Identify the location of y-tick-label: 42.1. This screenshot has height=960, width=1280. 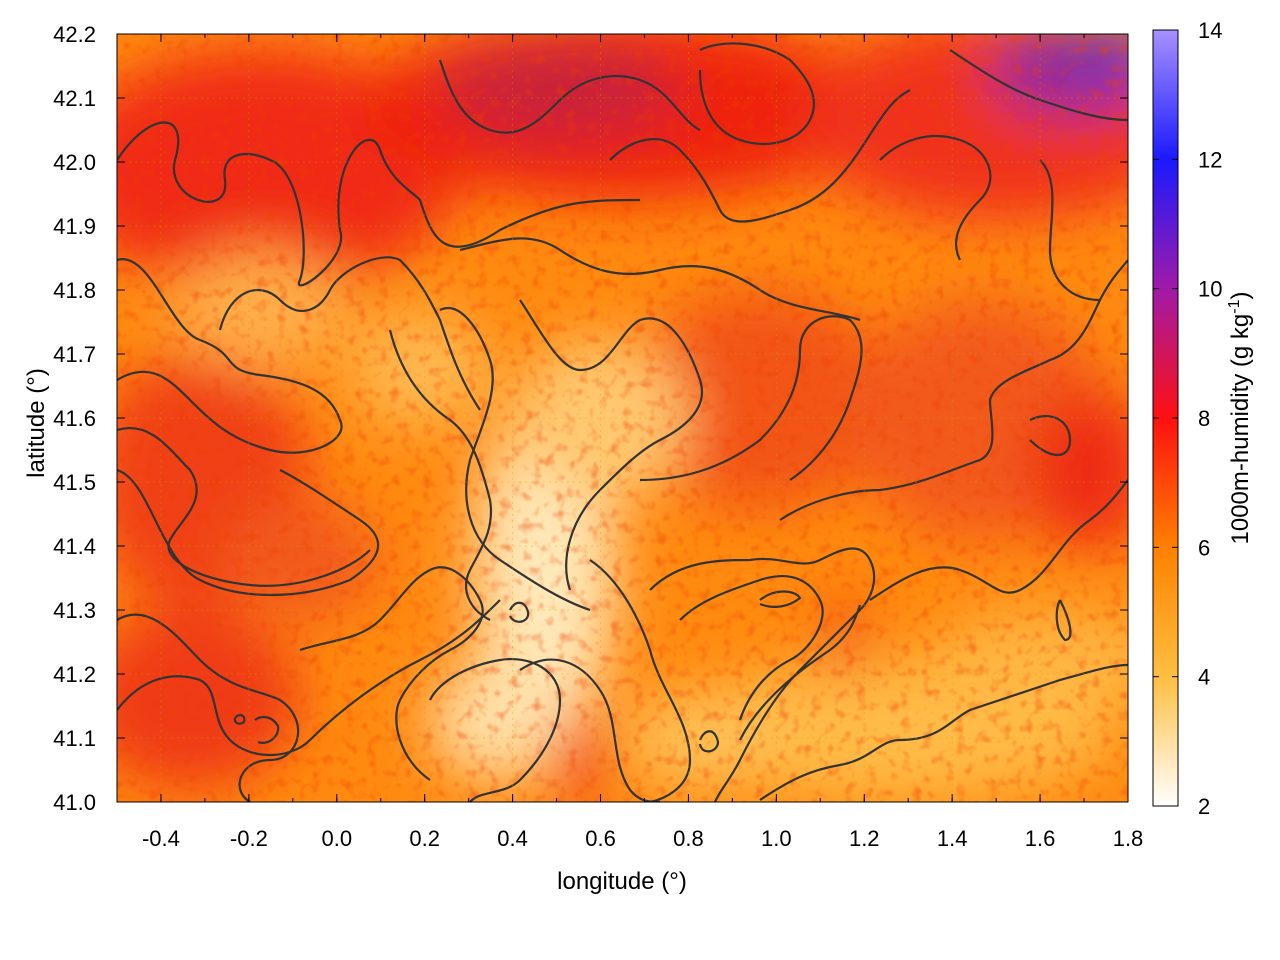
(74, 98).